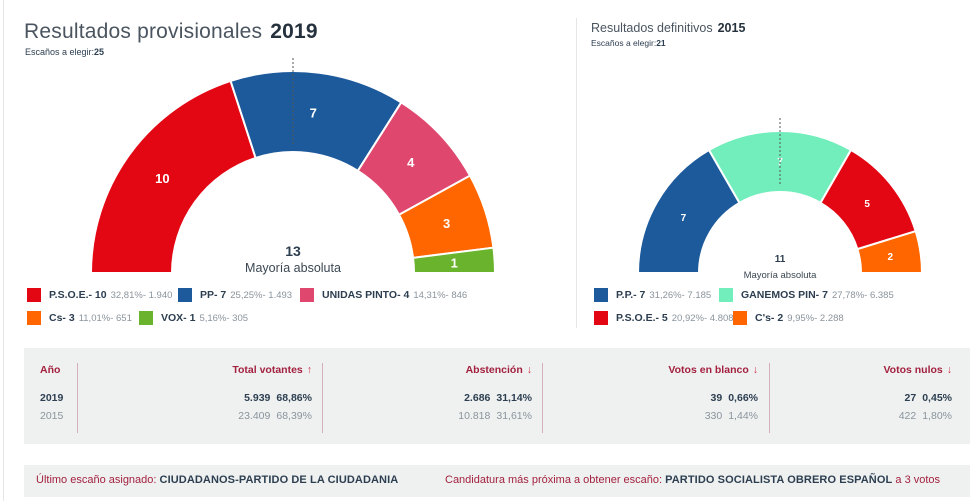  Describe the element at coordinates (293, 260) in the screenshot. I see `majority-2019: 13 Mayoría absoluta` at that location.